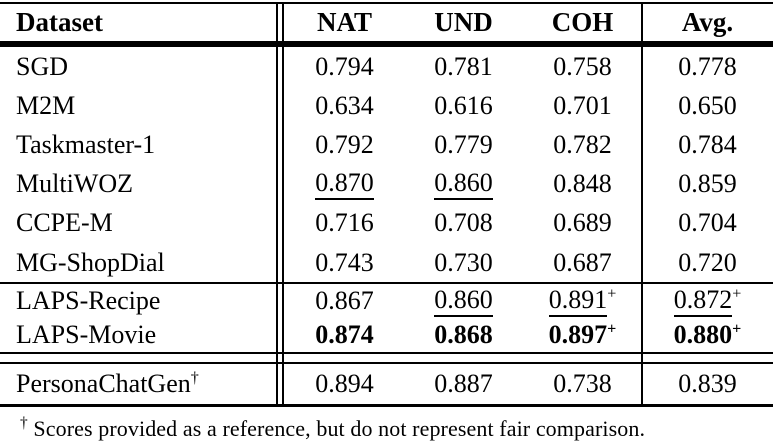 The image size is (773, 445). I want to click on dataset-label: MG-ShopDial, so click(90, 262).